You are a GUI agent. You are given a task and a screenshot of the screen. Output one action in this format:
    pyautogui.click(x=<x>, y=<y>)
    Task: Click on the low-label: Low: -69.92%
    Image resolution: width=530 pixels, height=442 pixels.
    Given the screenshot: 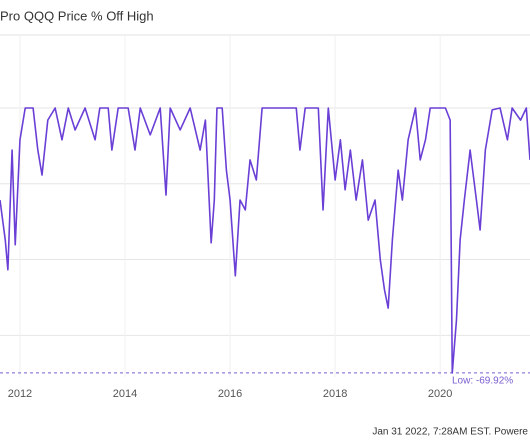 What is the action you would take?
    pyautogui.click(x=482, y=381)
    